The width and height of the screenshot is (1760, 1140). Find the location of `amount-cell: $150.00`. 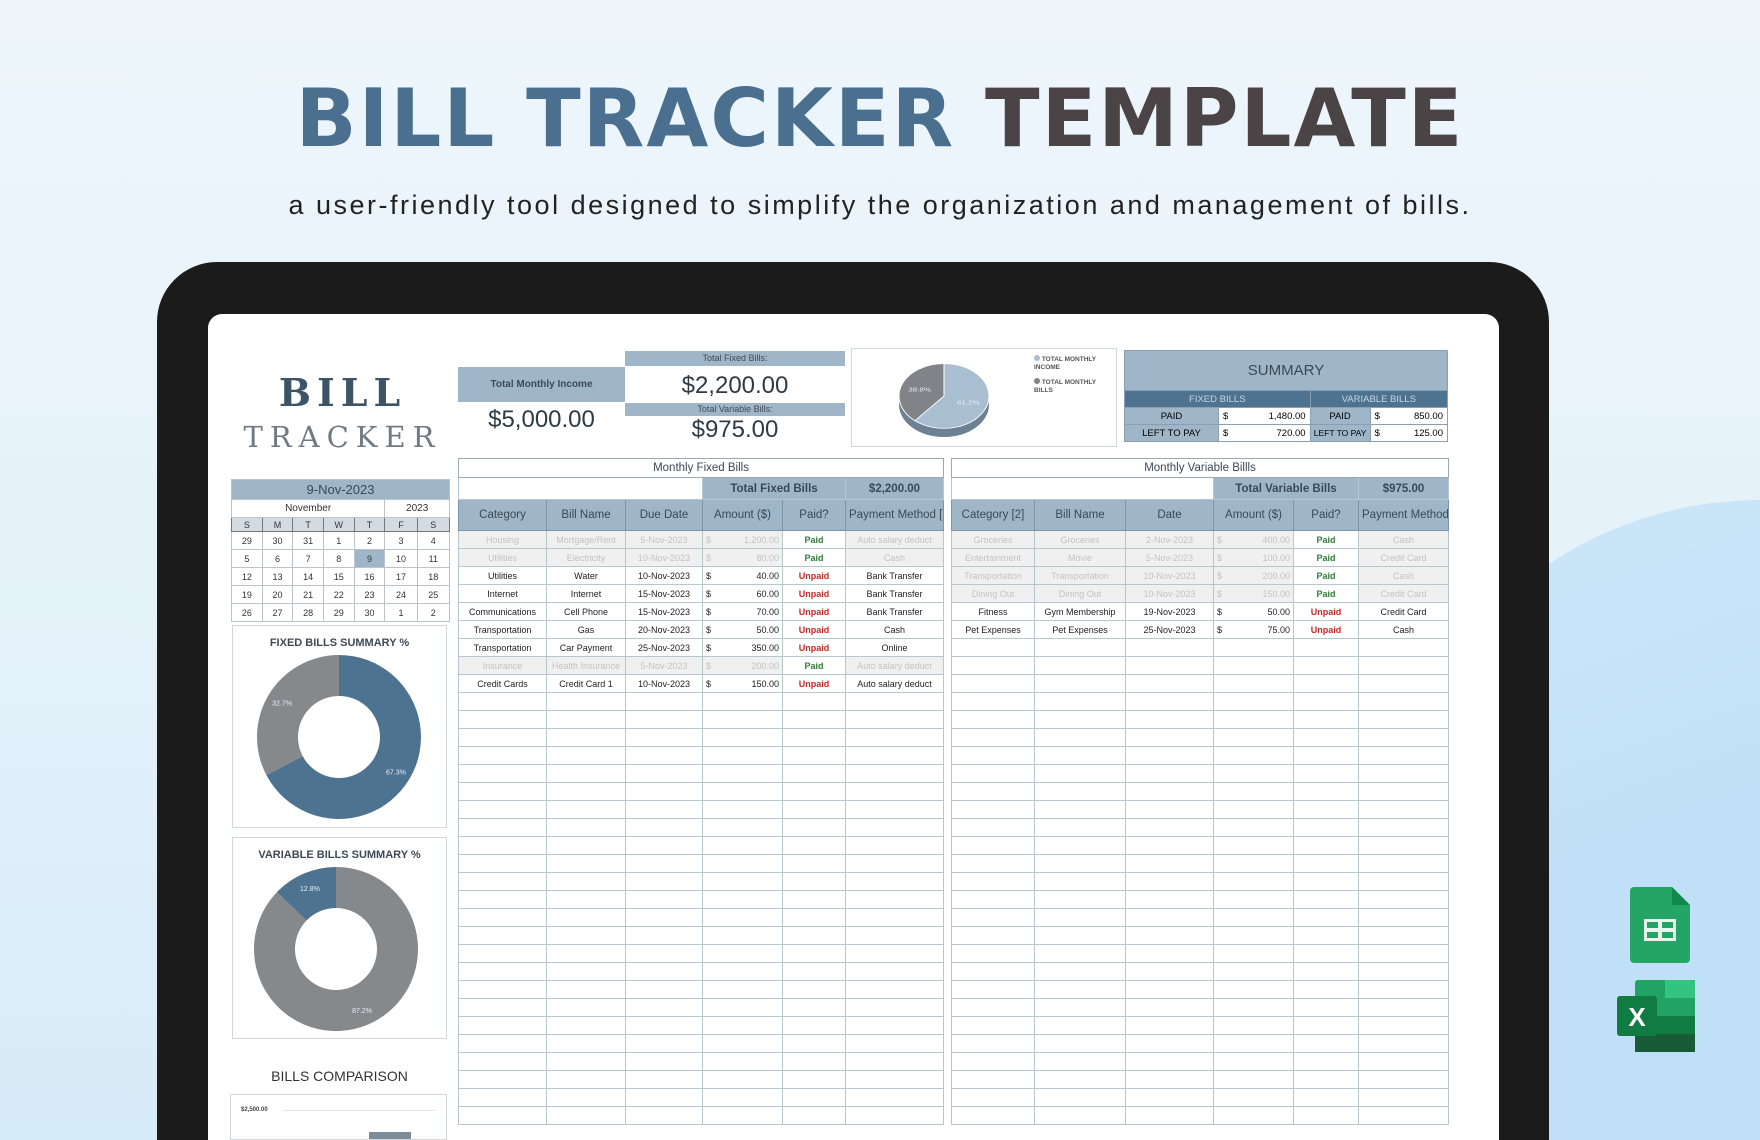

amount-cell: $150.00 is located at coordinates (742, 683).